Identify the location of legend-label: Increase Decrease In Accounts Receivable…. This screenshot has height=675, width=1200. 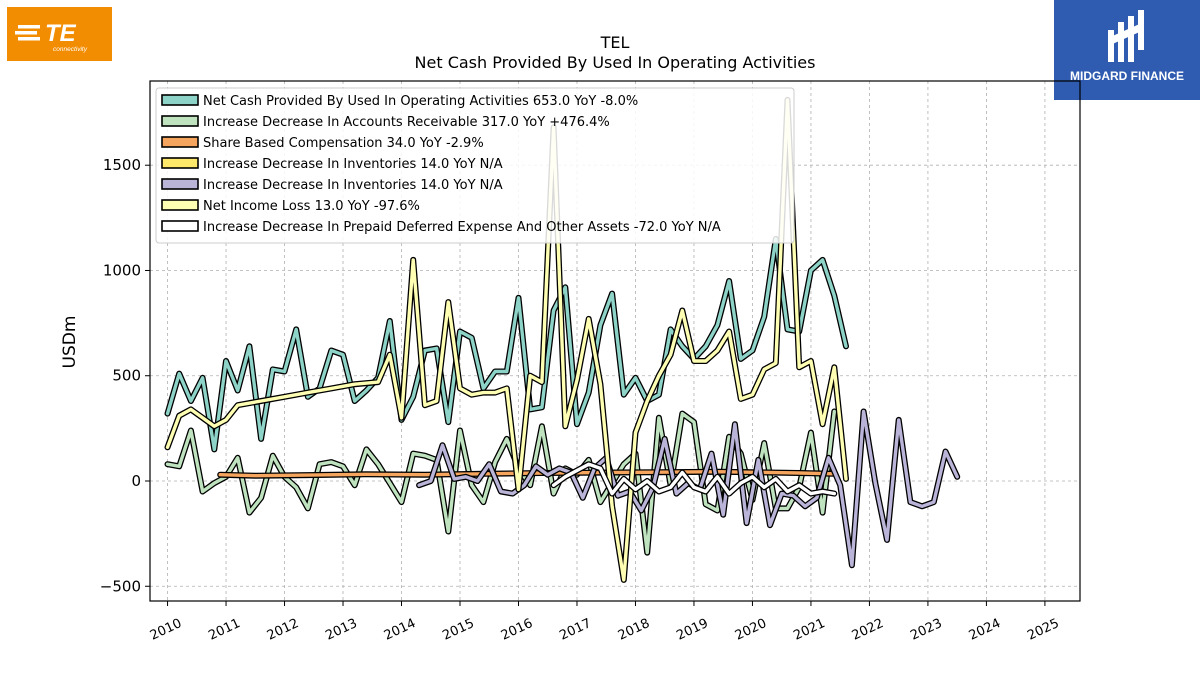
(406, 122).